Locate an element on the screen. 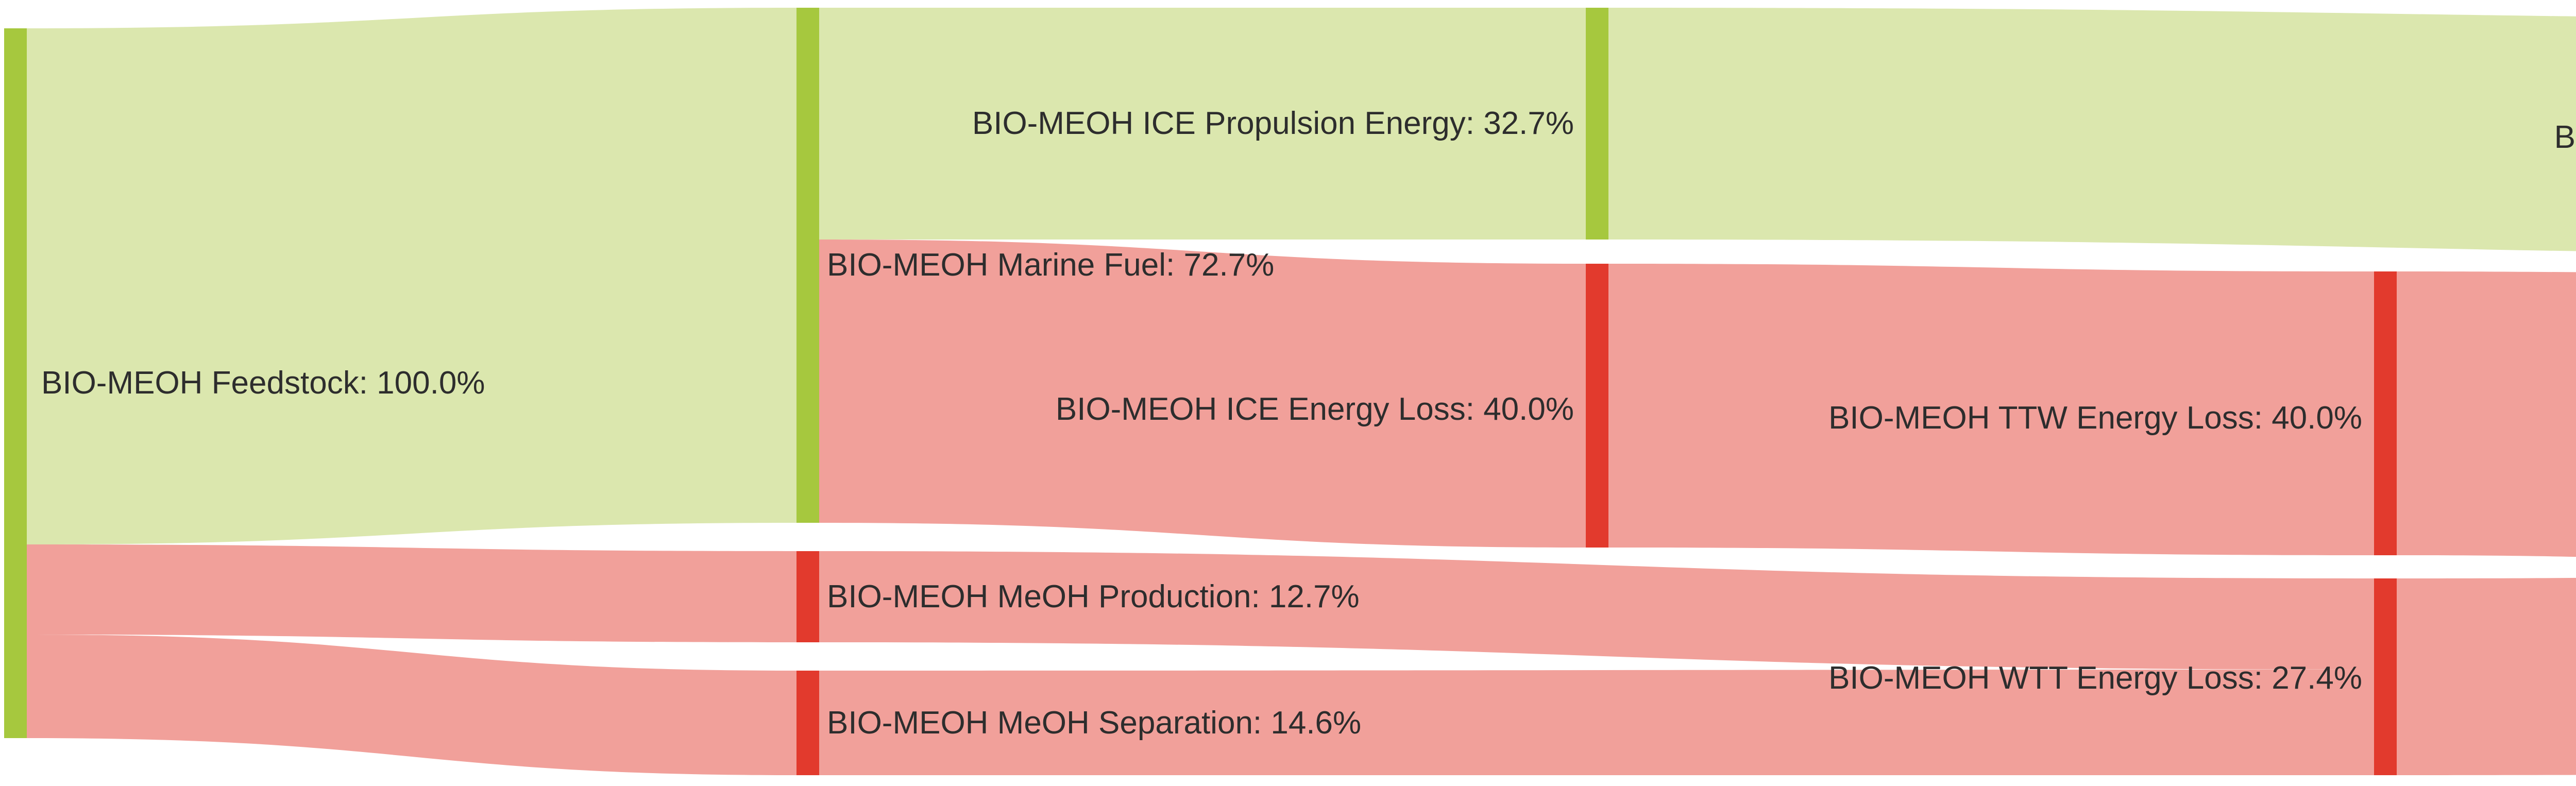 The image size is (2576, 786). sankey-node-wtt_loss is located at coordinates (2385, 676).